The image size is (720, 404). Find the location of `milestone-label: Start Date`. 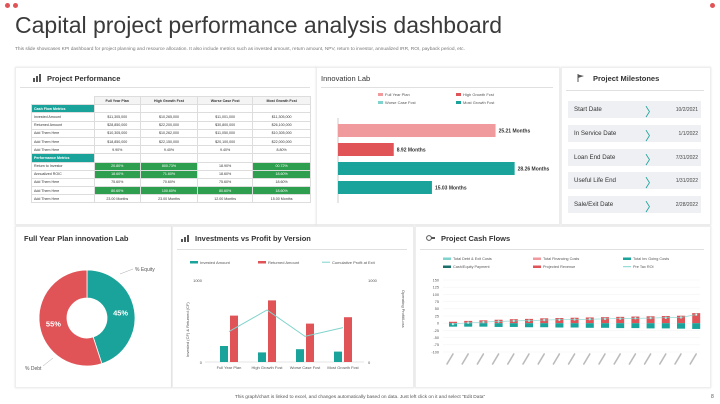

milestone-label: Start Date is located at coordinates (588, 109).